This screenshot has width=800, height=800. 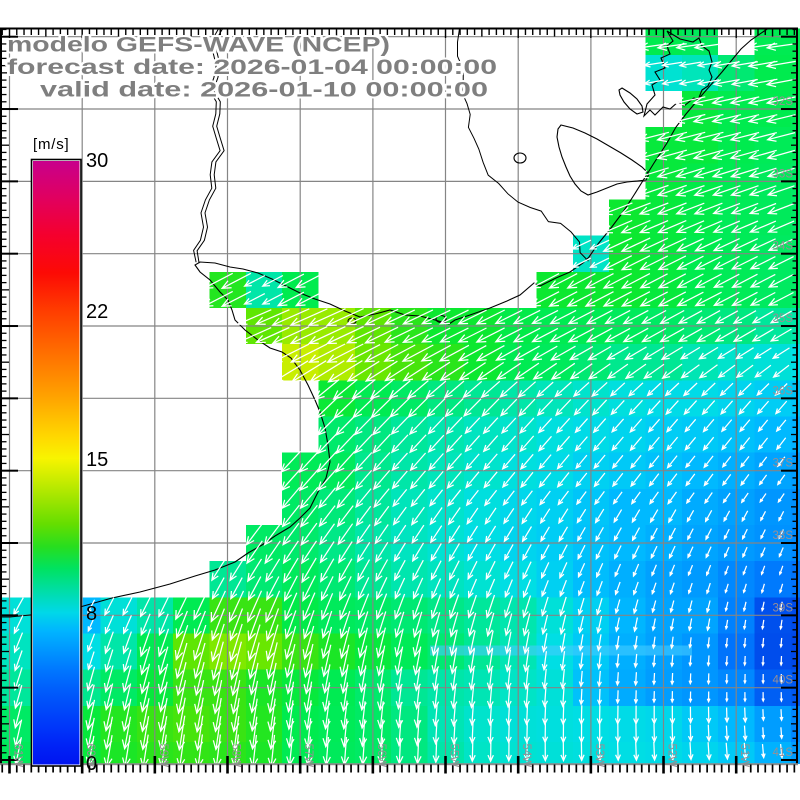 What do you see at coordinates (783, 319) in the screenshot?
I see `svg-text: 35S` at bounding box center [783, 319].